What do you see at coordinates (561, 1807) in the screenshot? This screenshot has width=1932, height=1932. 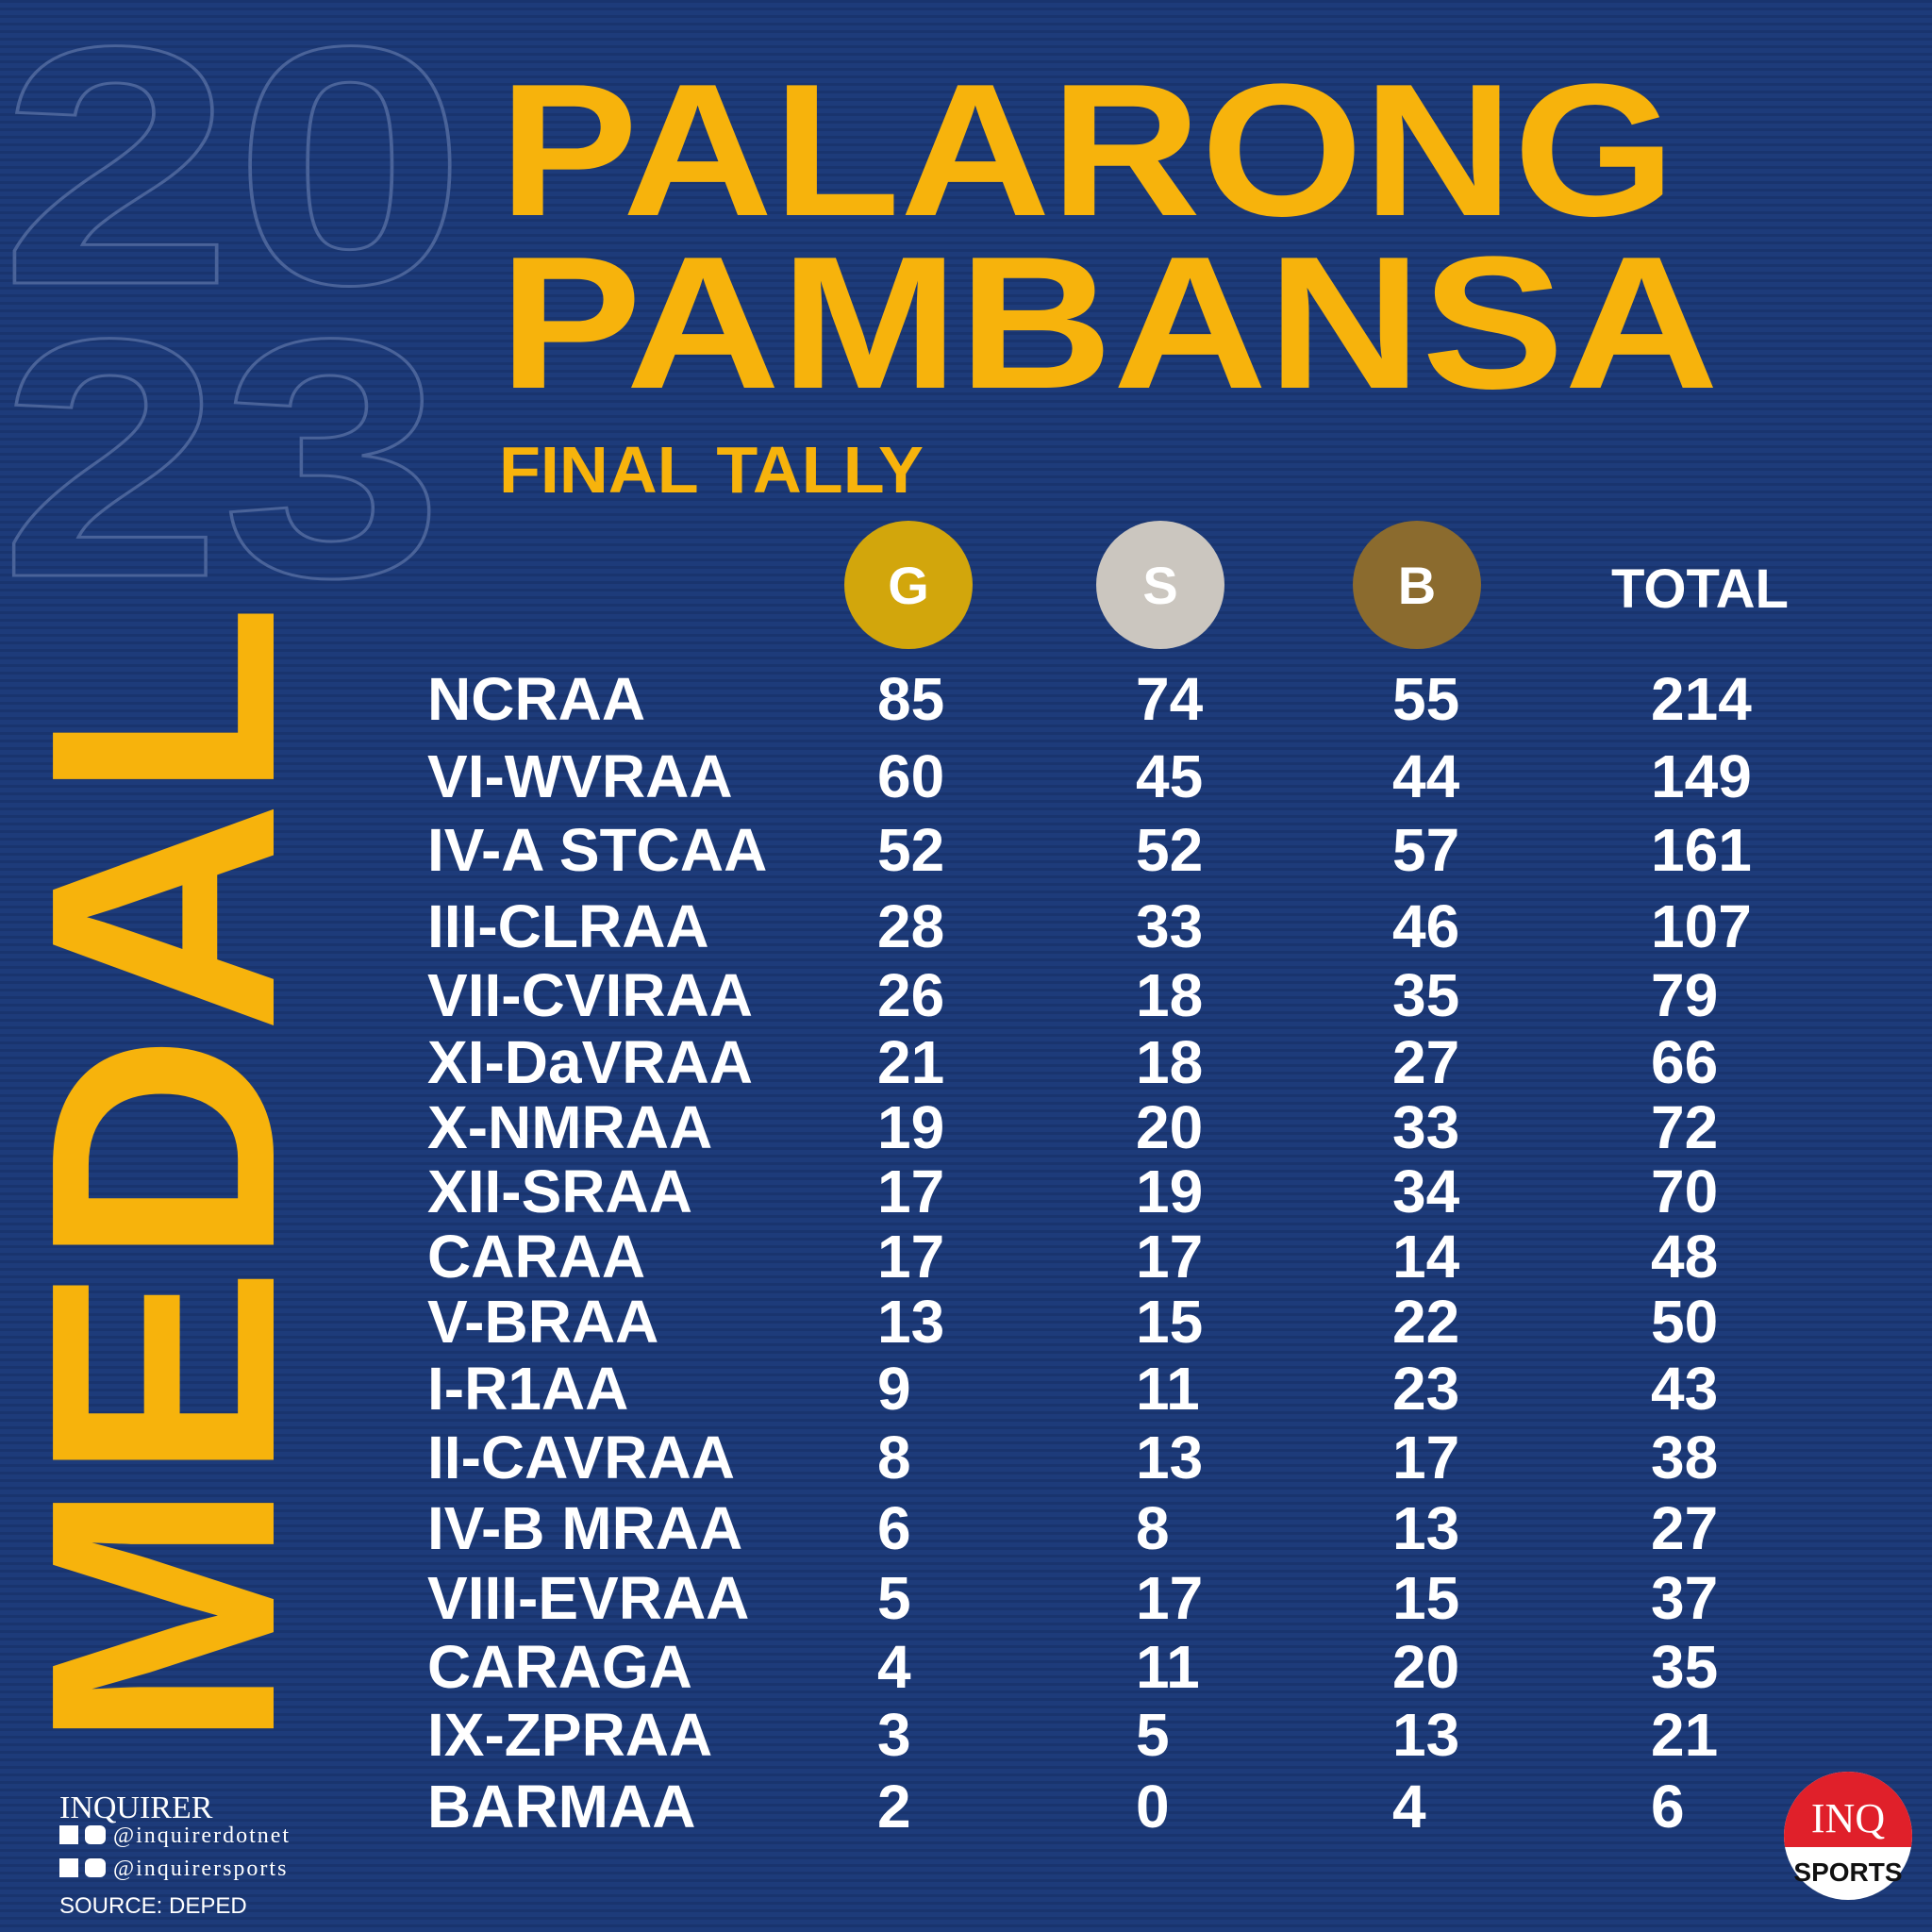 I see `region-name: BARMAA` at bounding box center [561, 1807].